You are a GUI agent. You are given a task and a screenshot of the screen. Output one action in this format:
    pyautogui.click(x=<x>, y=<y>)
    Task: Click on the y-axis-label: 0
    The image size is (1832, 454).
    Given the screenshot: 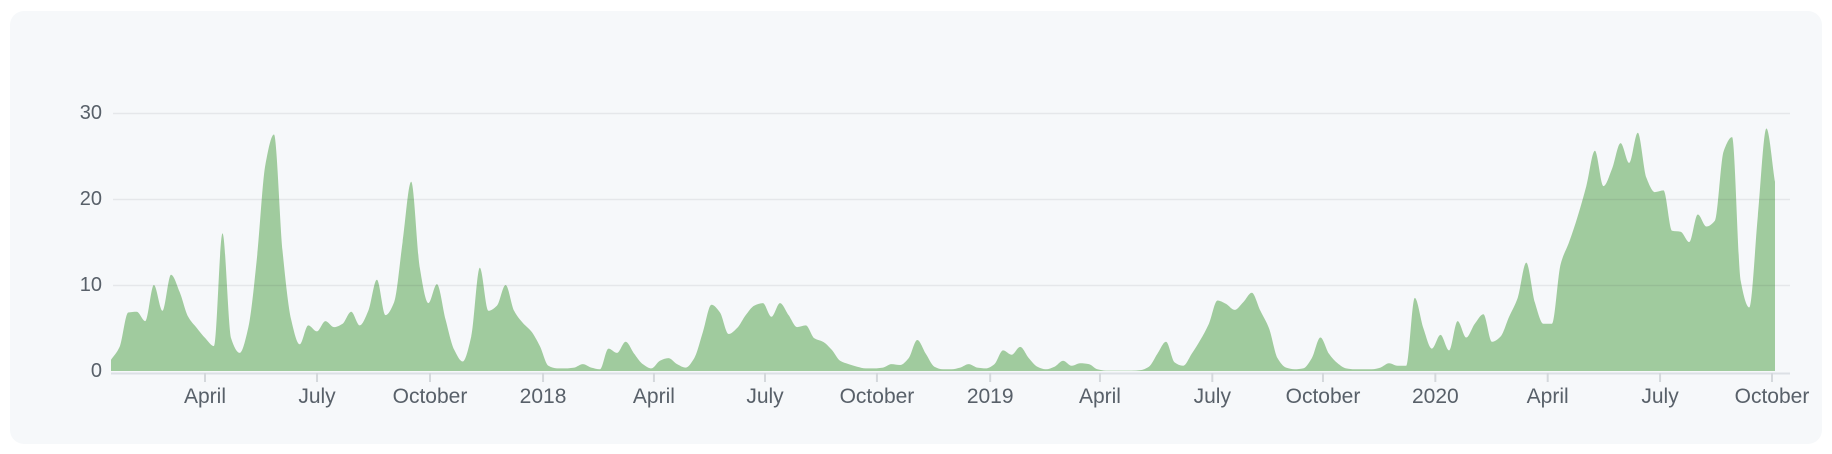 What is the action you would take?
    pyautogui.click(x=96, y=371)
    